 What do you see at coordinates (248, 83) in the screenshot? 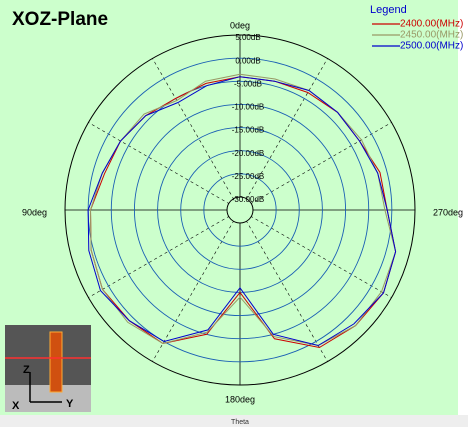
I see `r-tick-label: -5.00dB` at bounding box center [248, 83].